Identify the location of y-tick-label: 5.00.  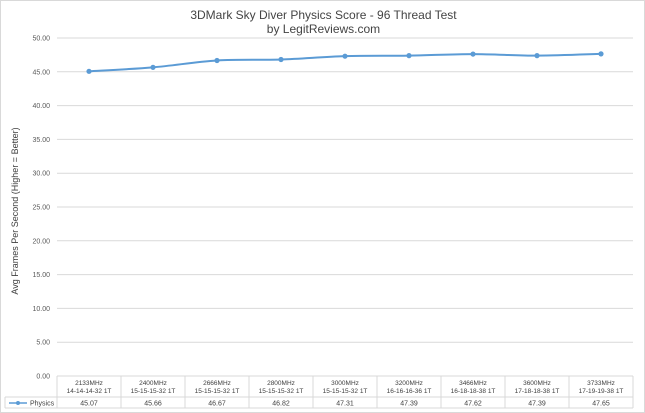
(43, 343).